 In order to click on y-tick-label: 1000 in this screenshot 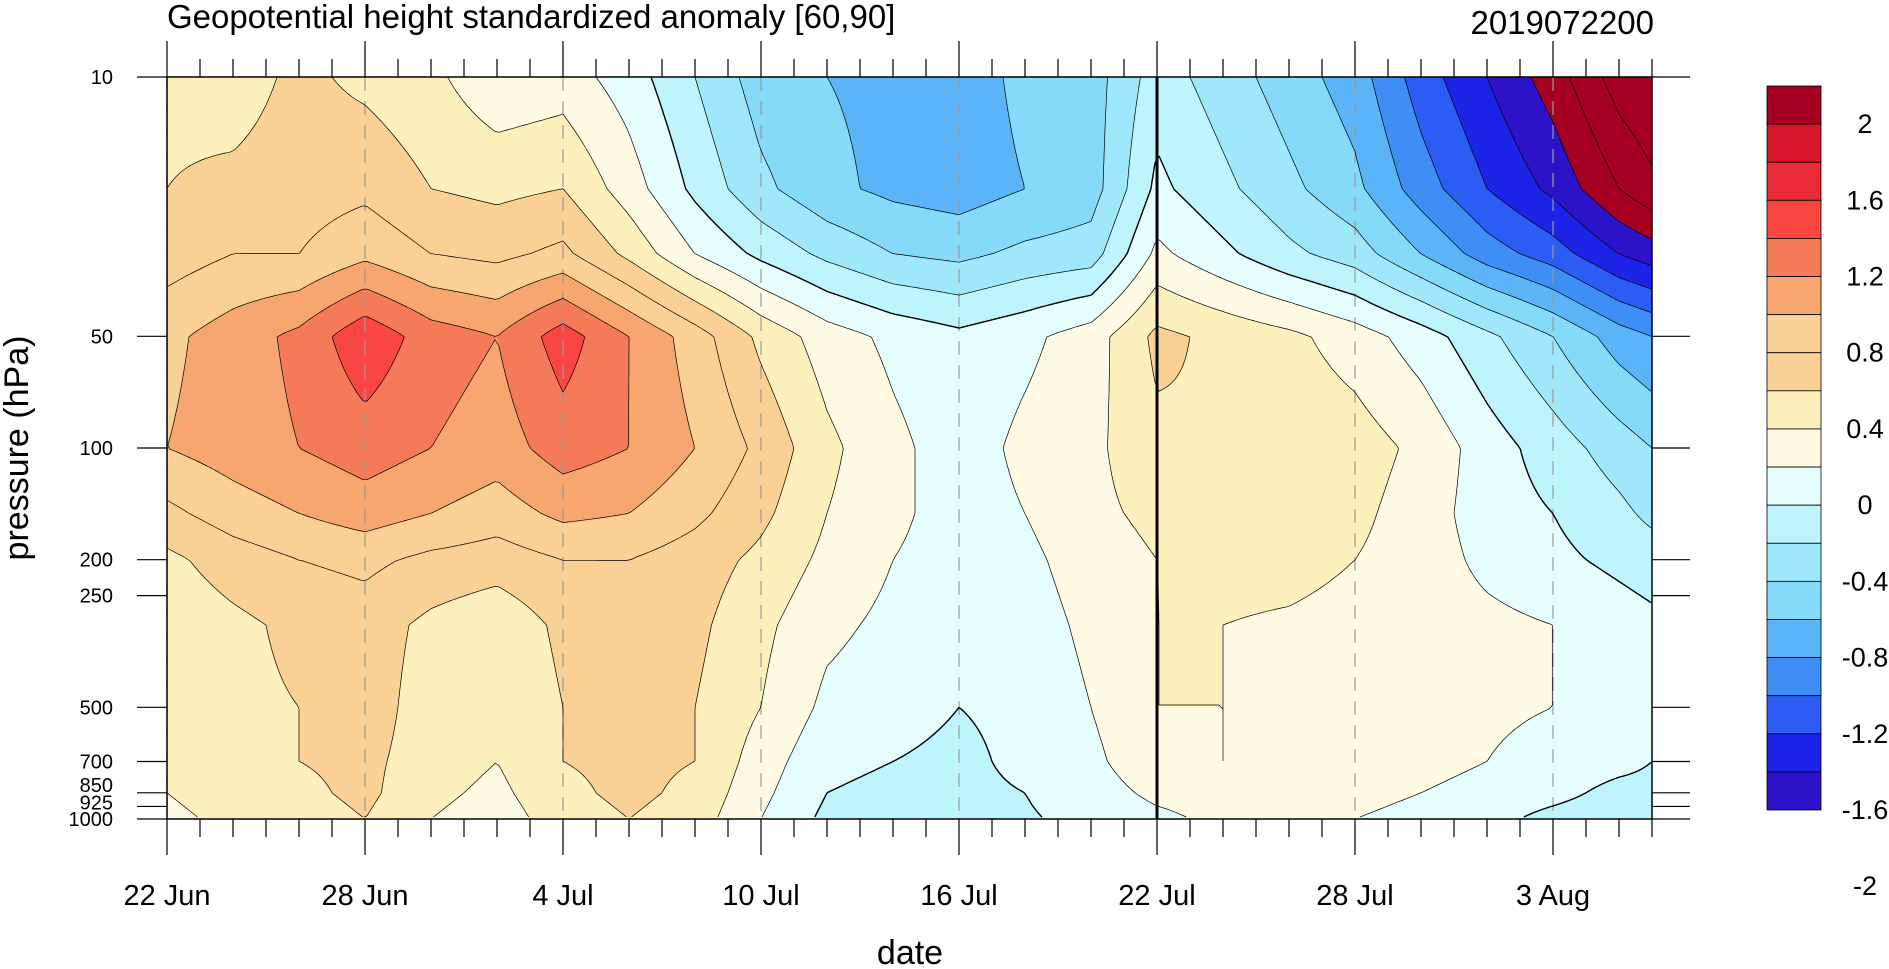, I will do `click(91, 820)`.